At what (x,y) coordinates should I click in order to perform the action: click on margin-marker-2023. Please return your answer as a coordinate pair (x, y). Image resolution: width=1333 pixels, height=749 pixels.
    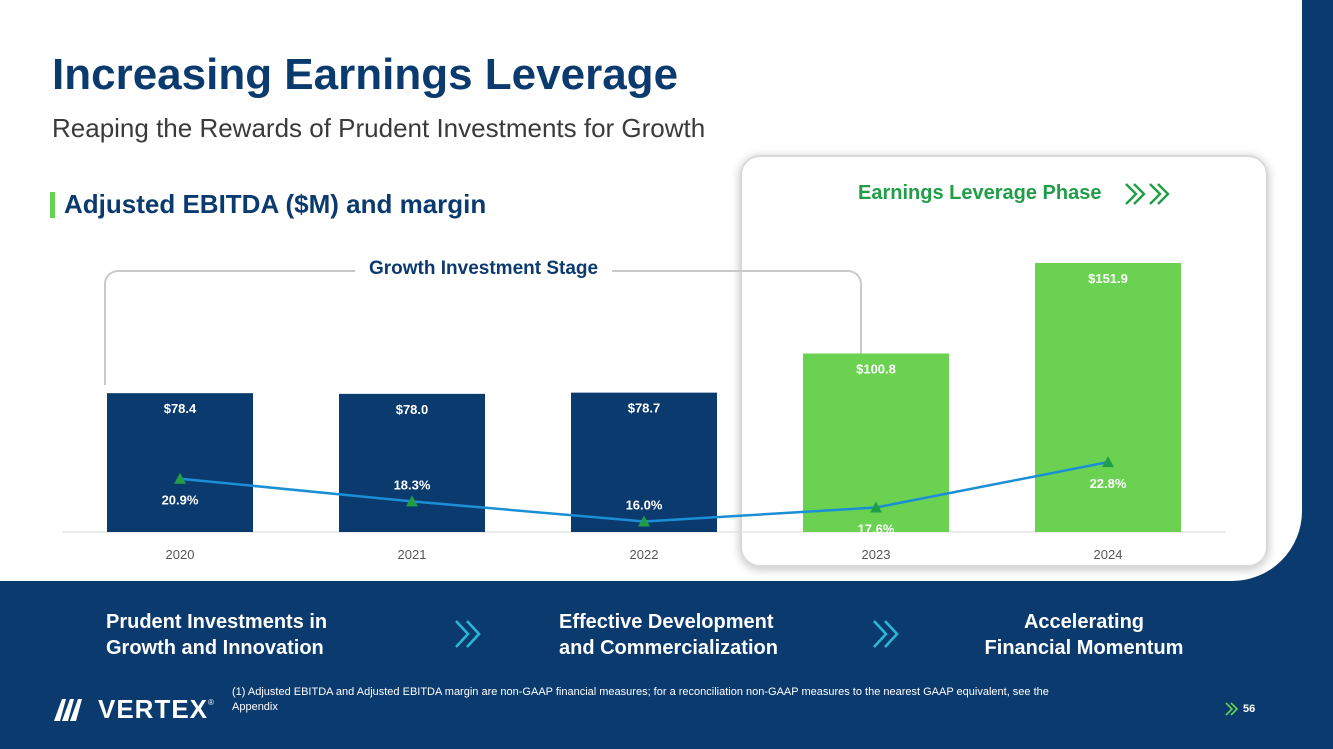
    Looking at the image, I should click on (876, 507).